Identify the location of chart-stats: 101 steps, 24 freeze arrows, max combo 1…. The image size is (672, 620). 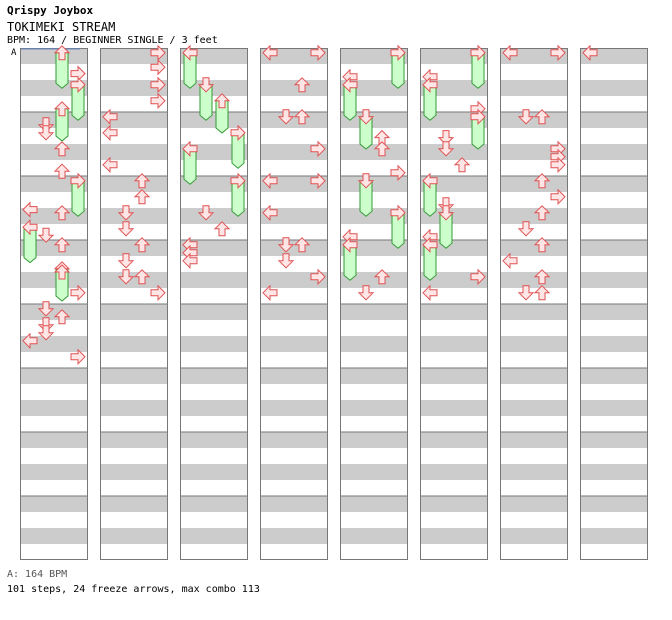
(133, 589).